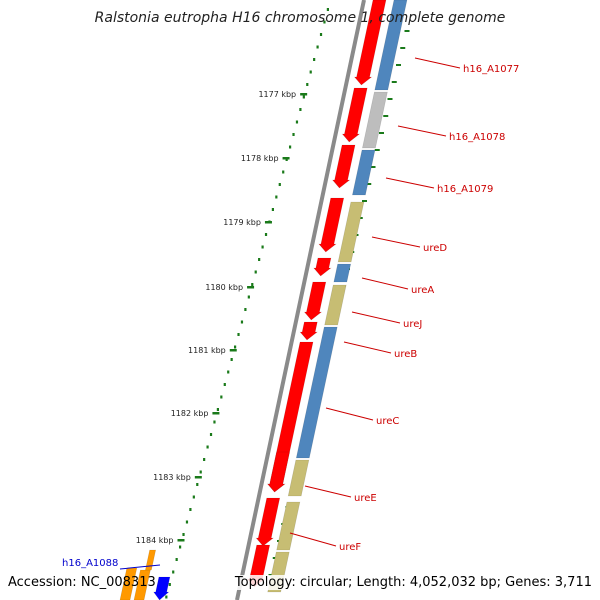 The height and width of the screenshot is (600, 600). What do you see at coordinates (207, 350) in the screenshot?
I see `scale-tick-label: 1181 kbp` at bounding box center [207, 350].